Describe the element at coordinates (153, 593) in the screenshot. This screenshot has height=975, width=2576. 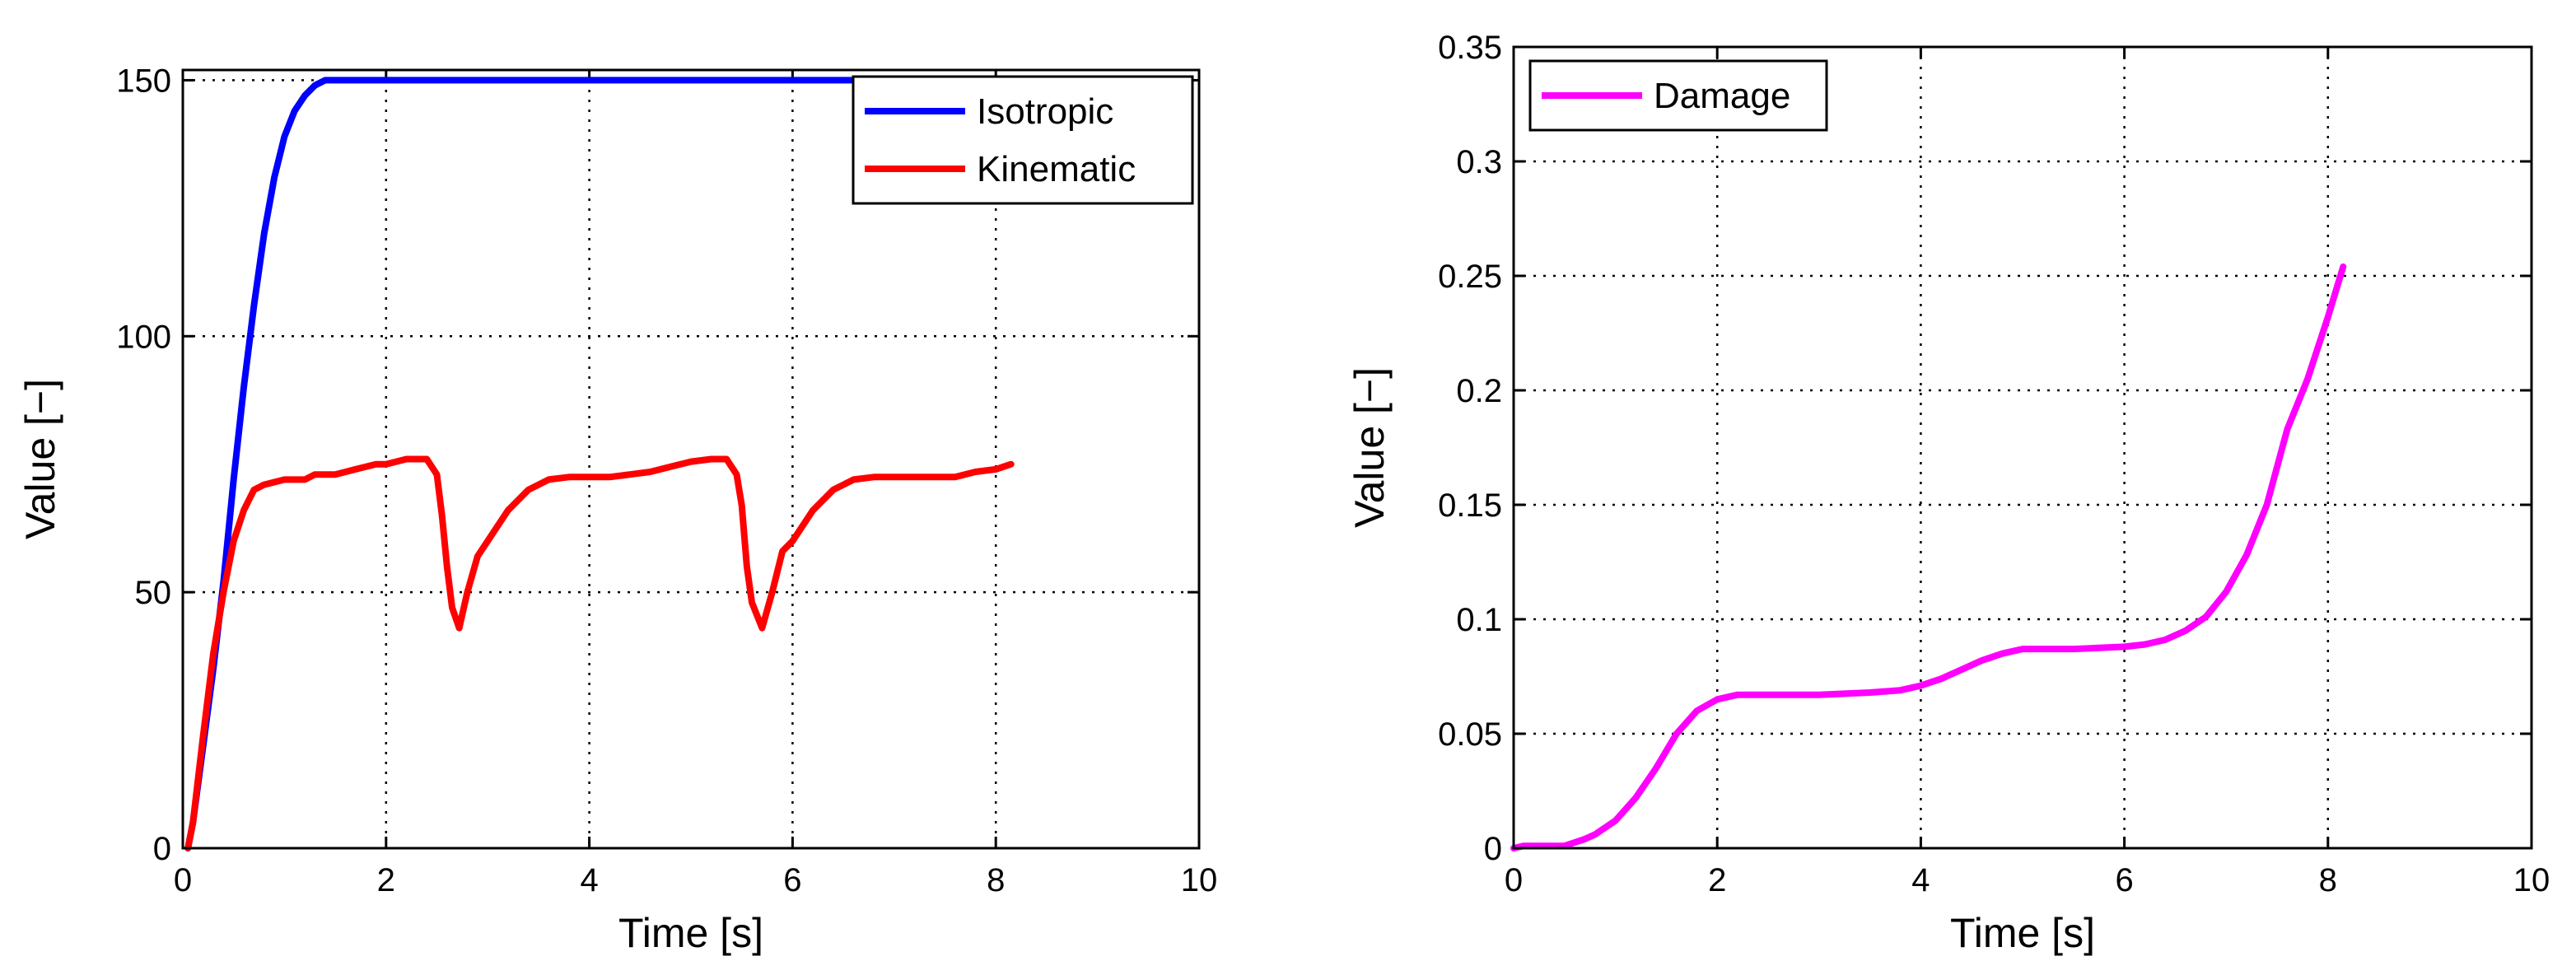
I see `y-tick-label: 50` at that location.